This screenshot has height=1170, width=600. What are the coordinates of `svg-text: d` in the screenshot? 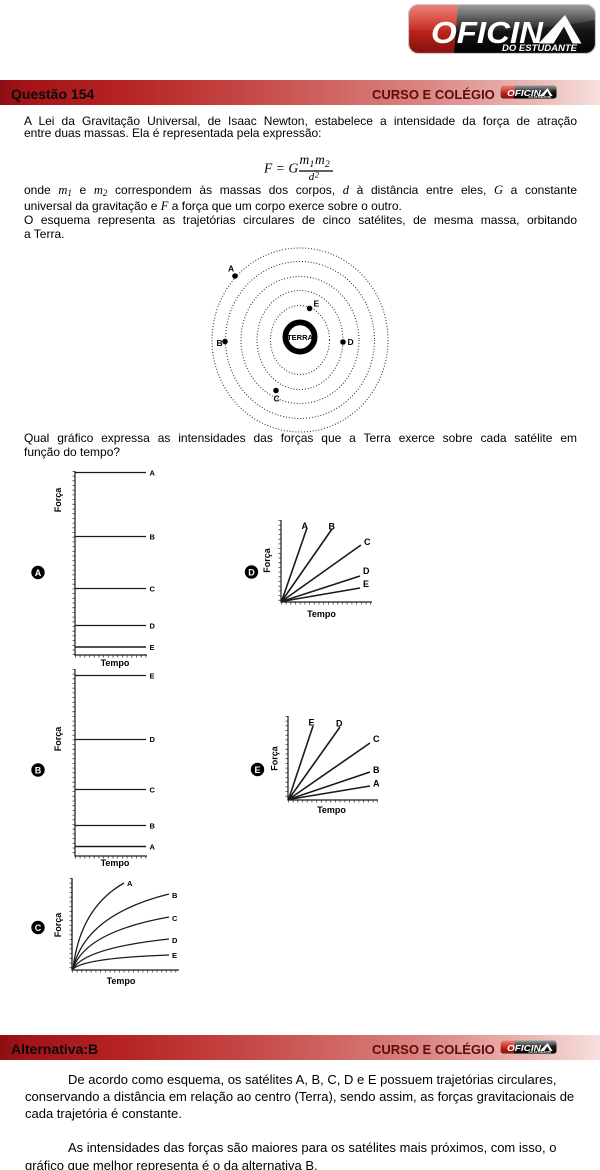 It's located at (312, 177).